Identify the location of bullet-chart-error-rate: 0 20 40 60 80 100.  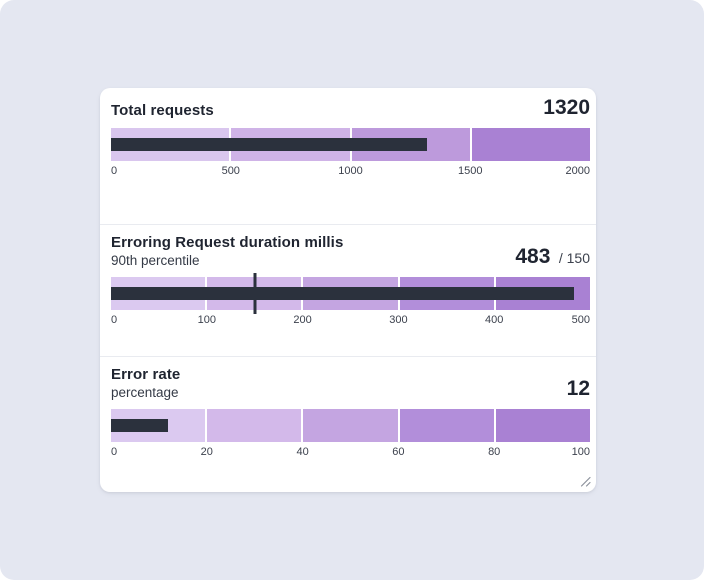
(351, 434).